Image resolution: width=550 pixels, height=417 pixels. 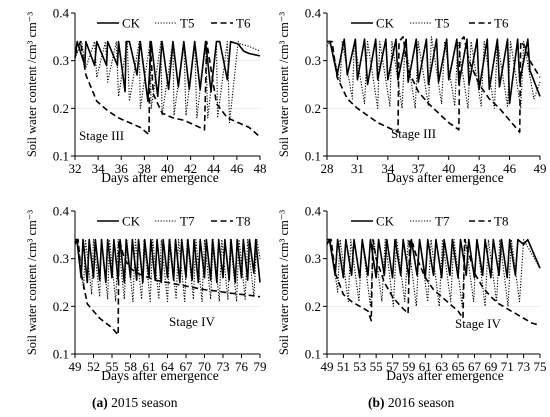 I want to click on x-tick-label: 64, so click(x=168, y=366).